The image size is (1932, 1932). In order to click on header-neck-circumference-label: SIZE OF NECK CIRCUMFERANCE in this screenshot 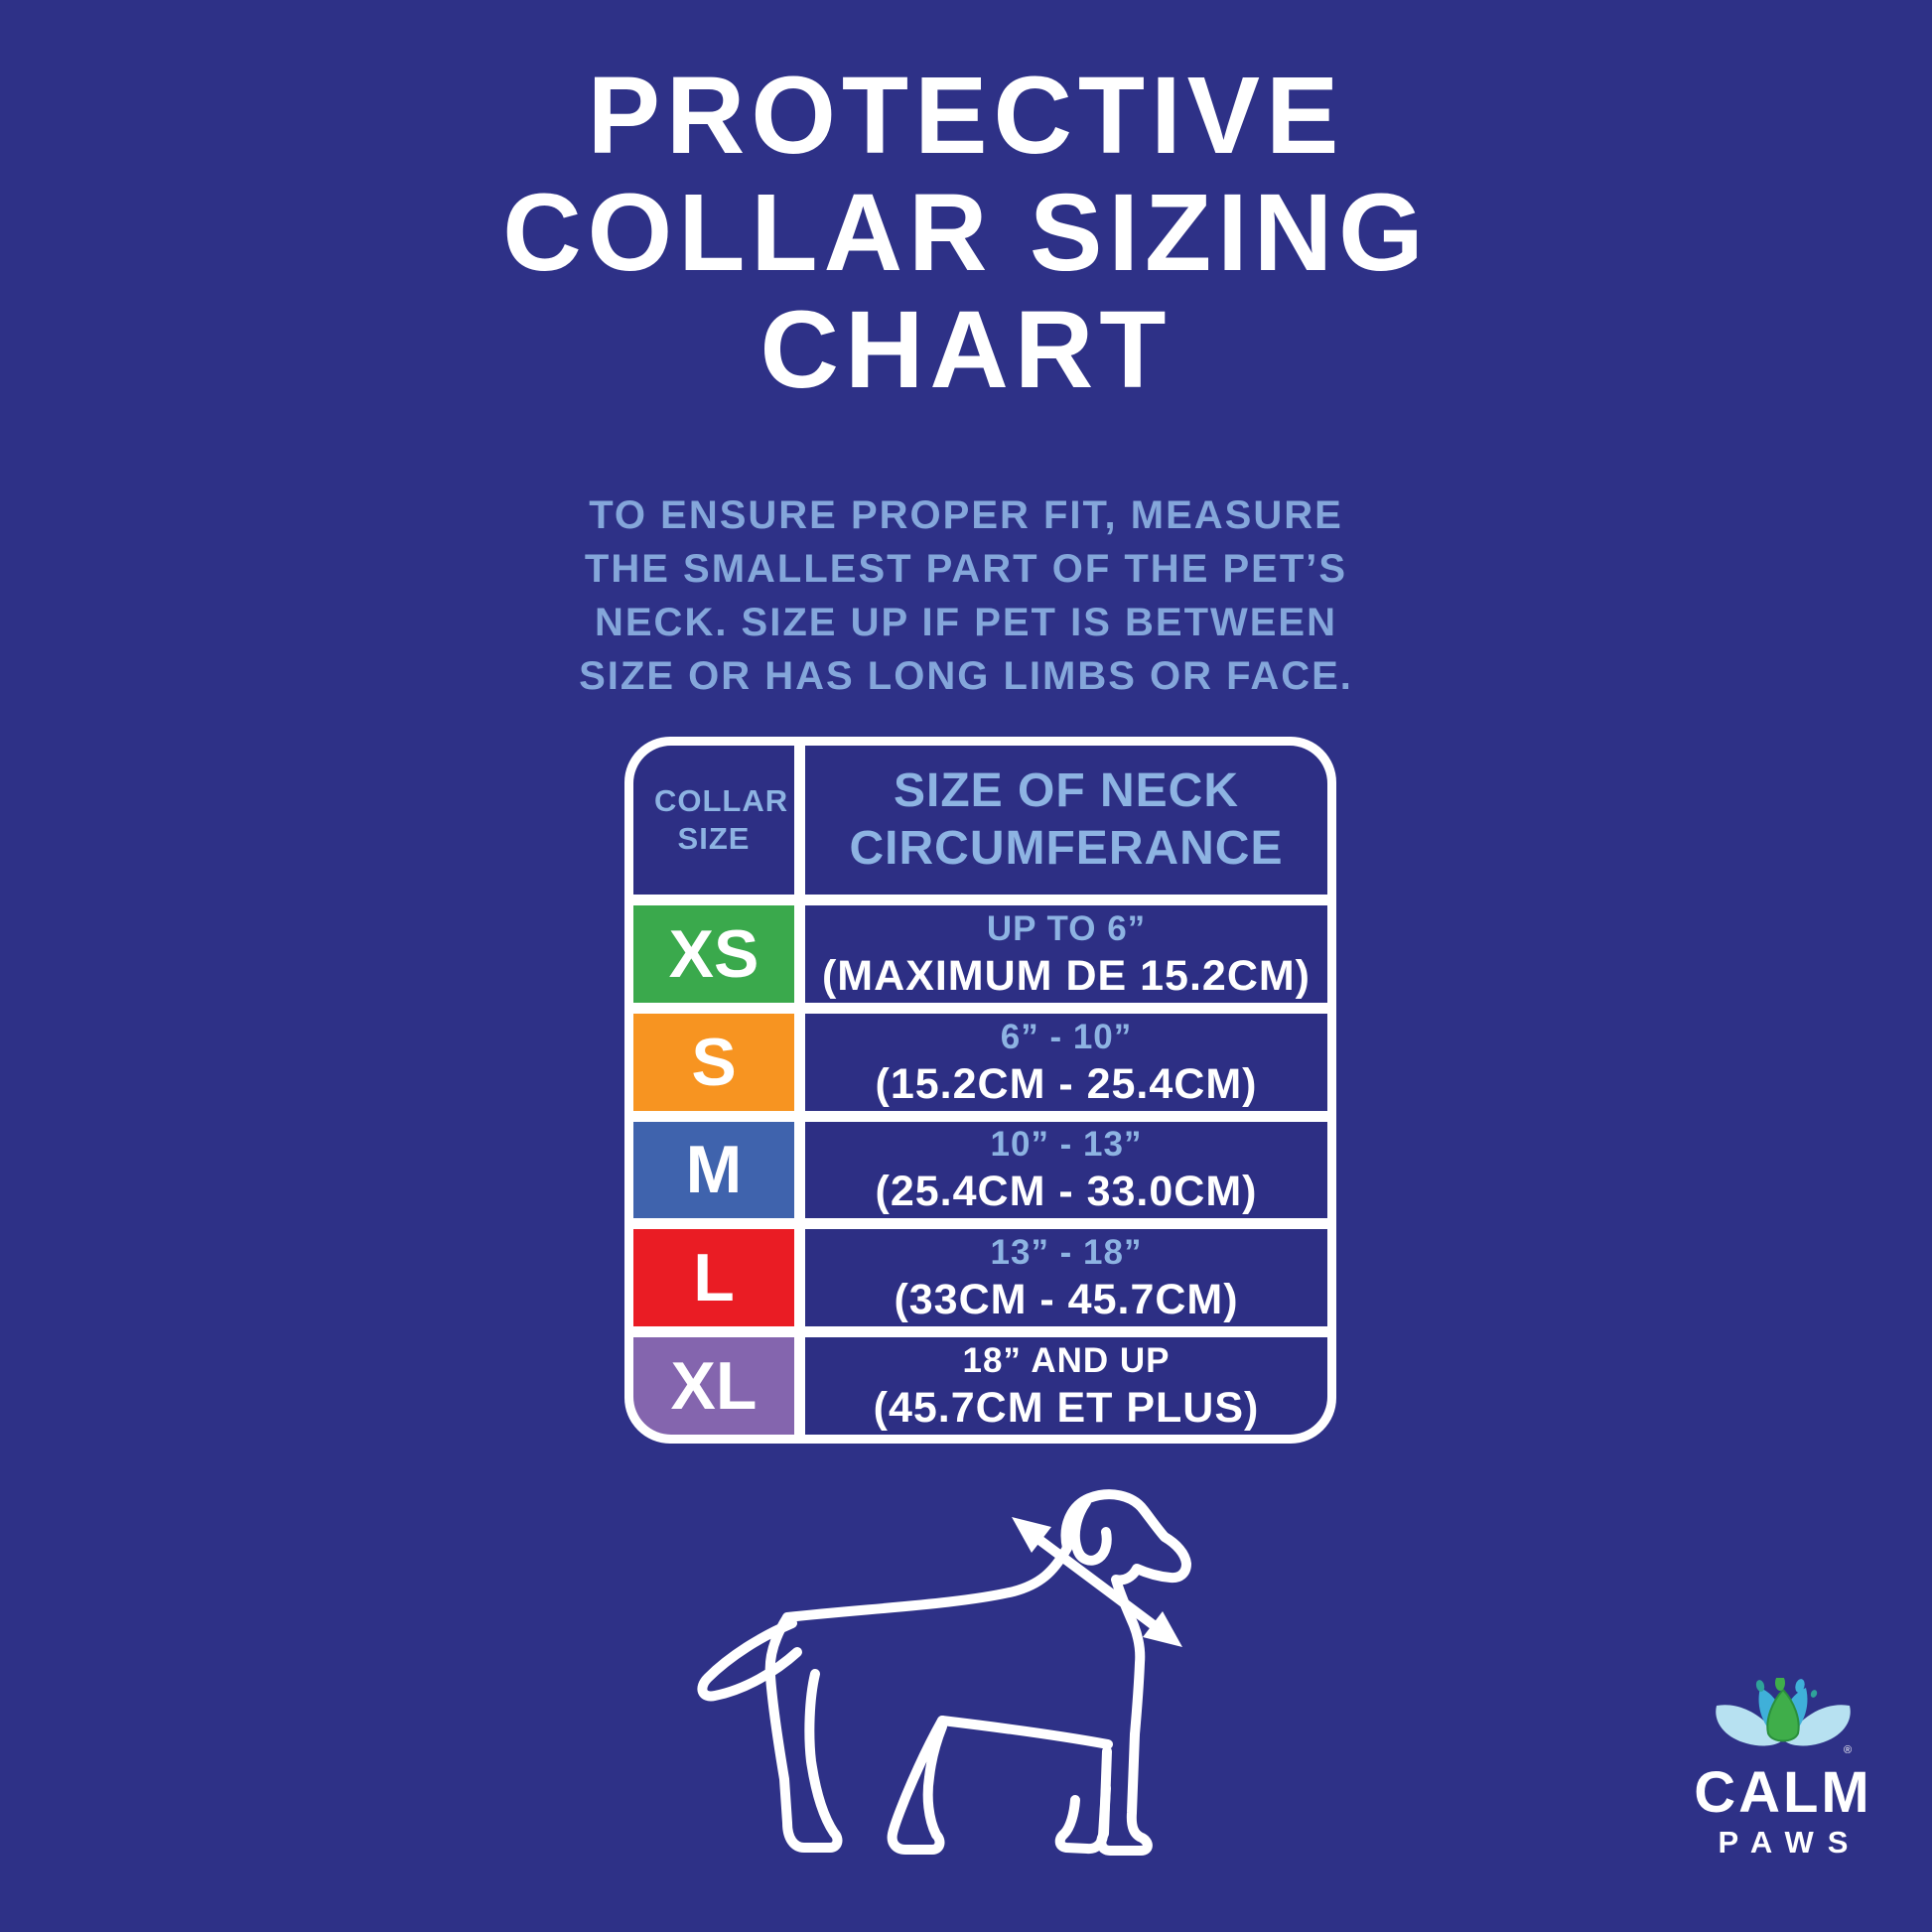, I will do `click(1066, 820)`.